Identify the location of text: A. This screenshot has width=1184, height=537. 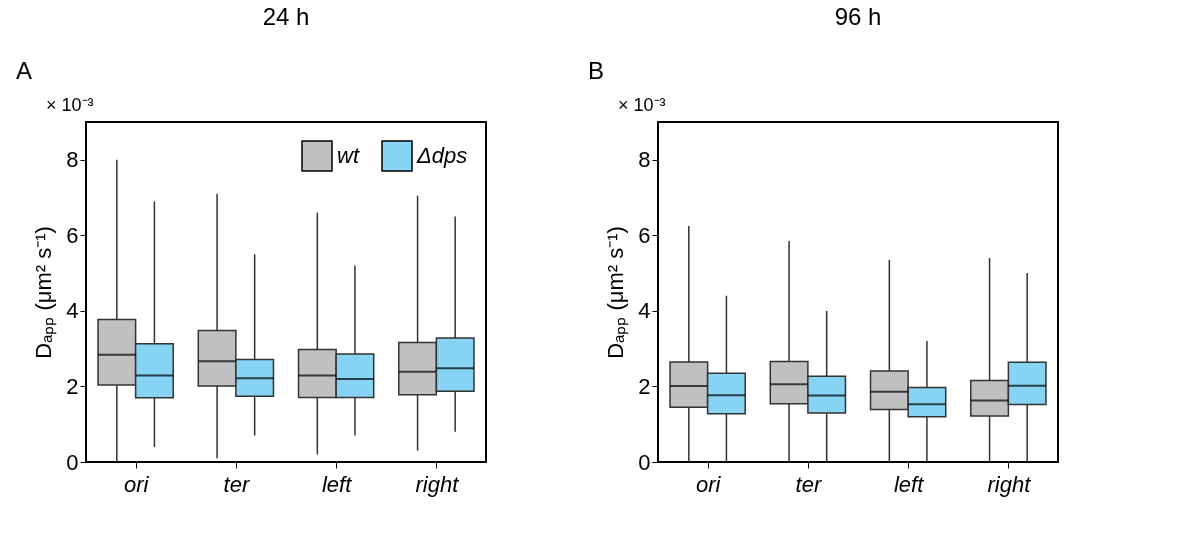
(24, 70).